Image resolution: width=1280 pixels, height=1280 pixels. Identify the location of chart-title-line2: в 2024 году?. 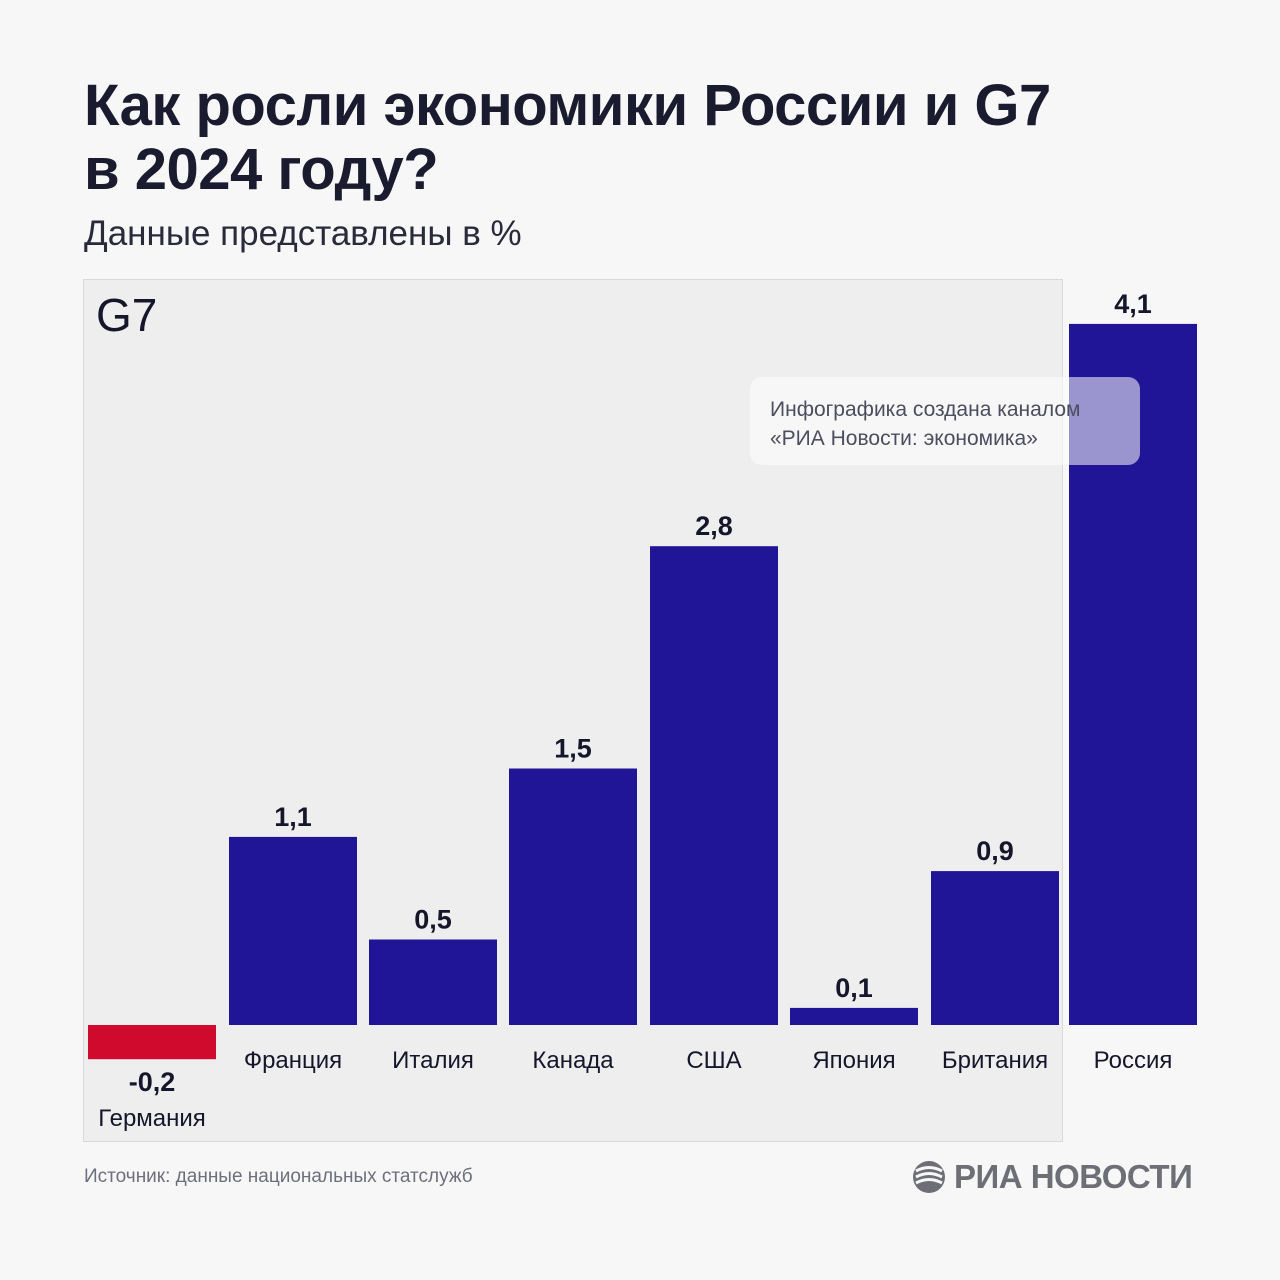
(261, 169).